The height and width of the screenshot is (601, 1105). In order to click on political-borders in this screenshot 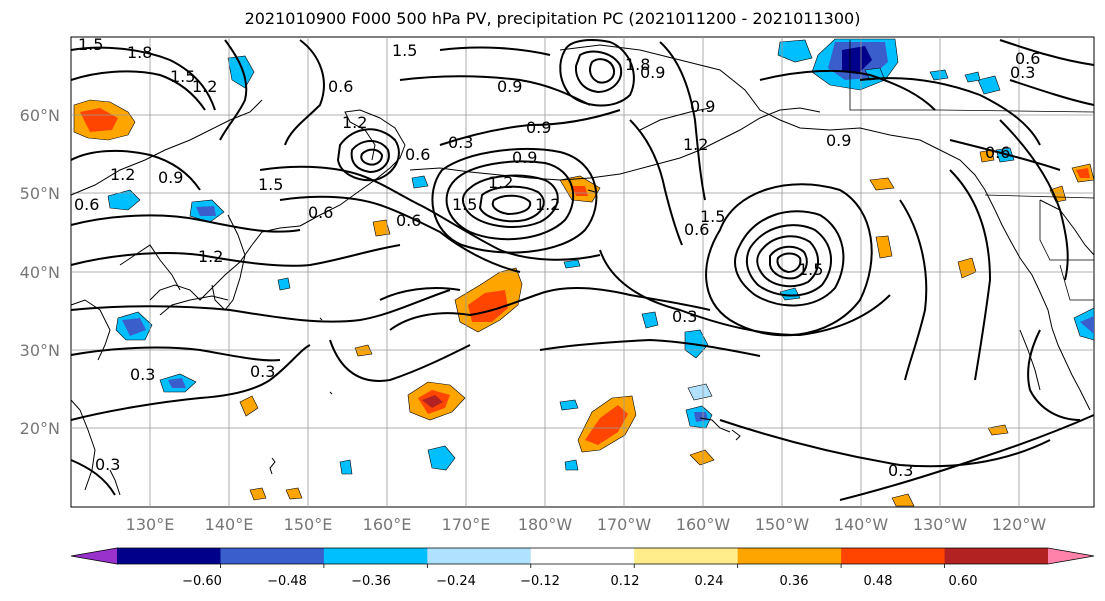, I will do `click(972, 170)`.